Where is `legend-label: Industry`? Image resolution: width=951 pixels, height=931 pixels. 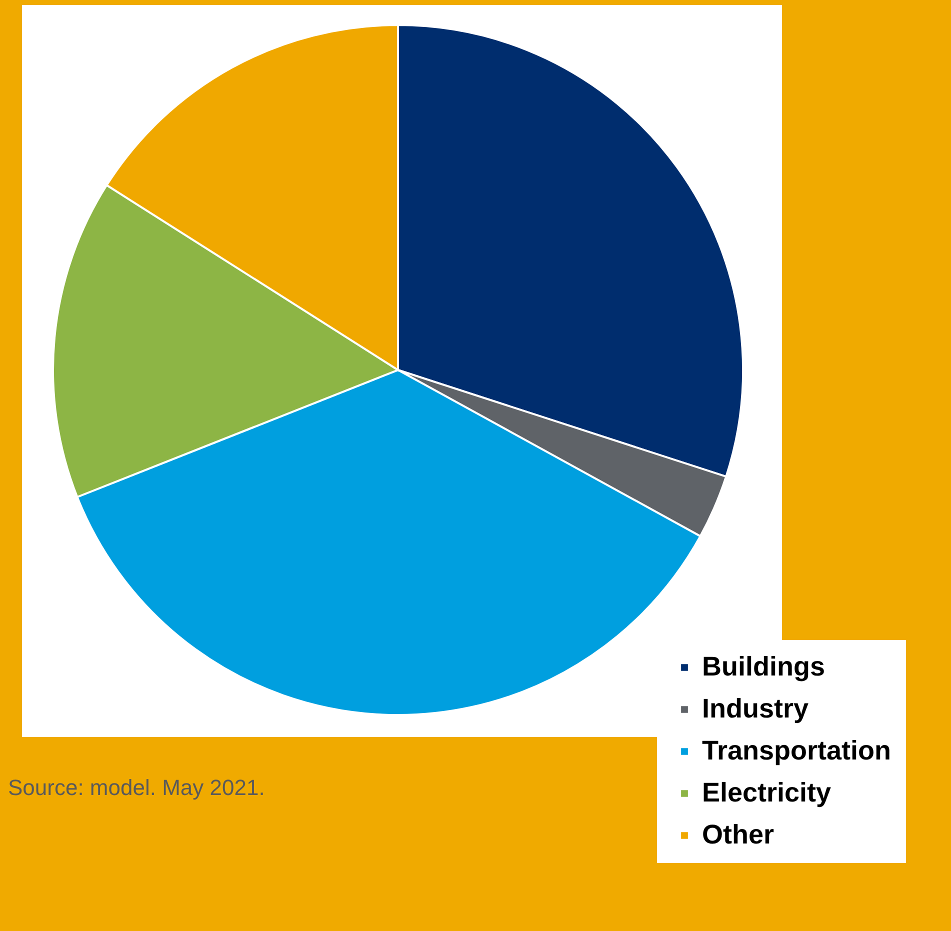 legend-label: Industry is located at coordinates (755, 709).